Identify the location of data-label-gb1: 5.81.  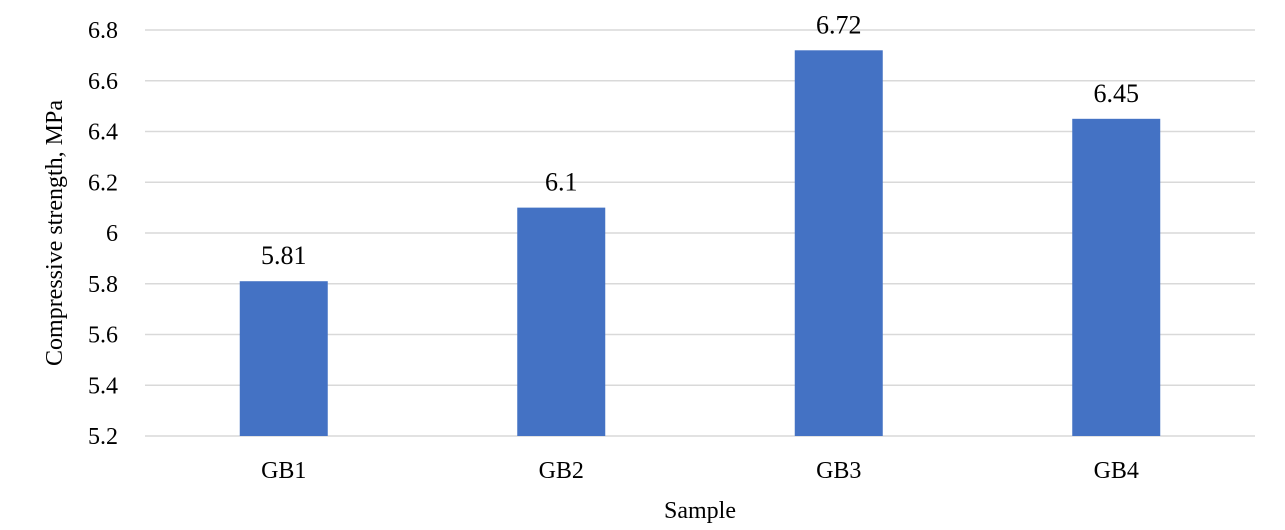
(284, 255).